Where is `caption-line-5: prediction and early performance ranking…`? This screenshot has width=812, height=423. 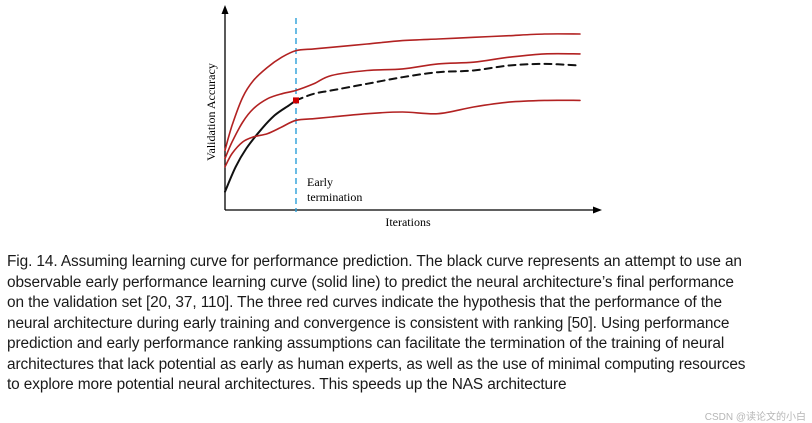 caption-line-5: prediction and early performance ranking… is located at coordinates (366, 343).